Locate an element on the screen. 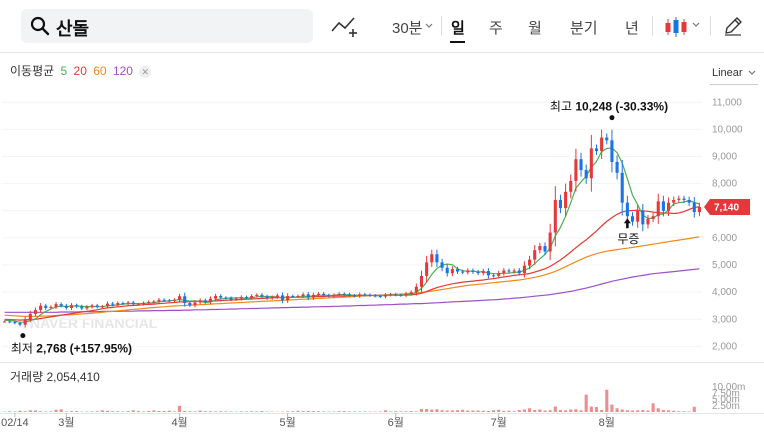 This screenshot has height=433, width=764. period-week: 주 is located at coordinates (496, 28).